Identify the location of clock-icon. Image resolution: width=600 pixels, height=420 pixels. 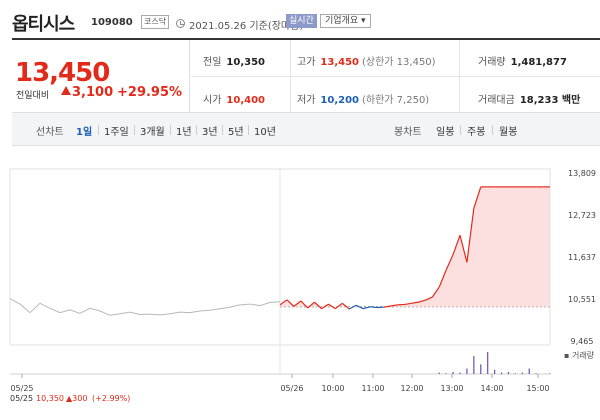
(180, 23).